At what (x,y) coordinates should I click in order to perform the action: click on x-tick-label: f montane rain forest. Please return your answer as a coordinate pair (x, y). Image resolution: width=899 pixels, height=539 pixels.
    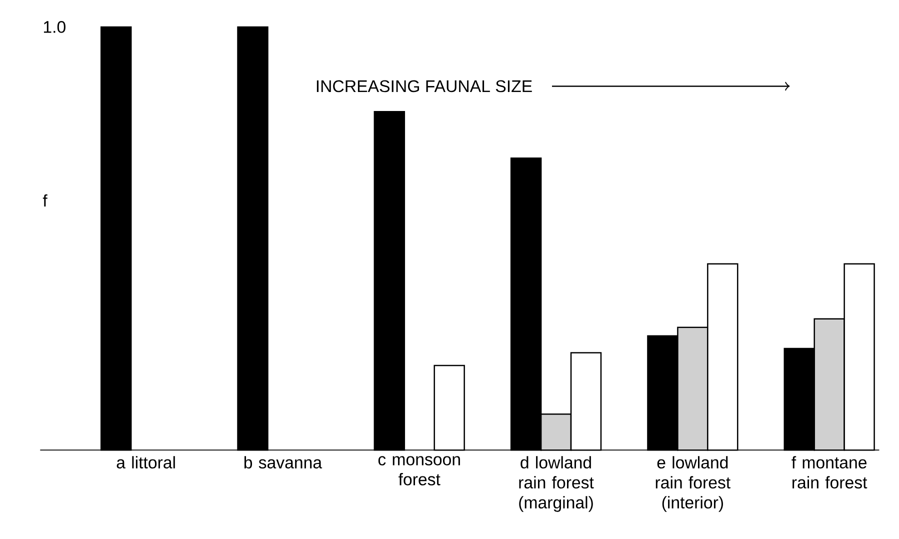
    Looking at the image, I should click on (830, 472).